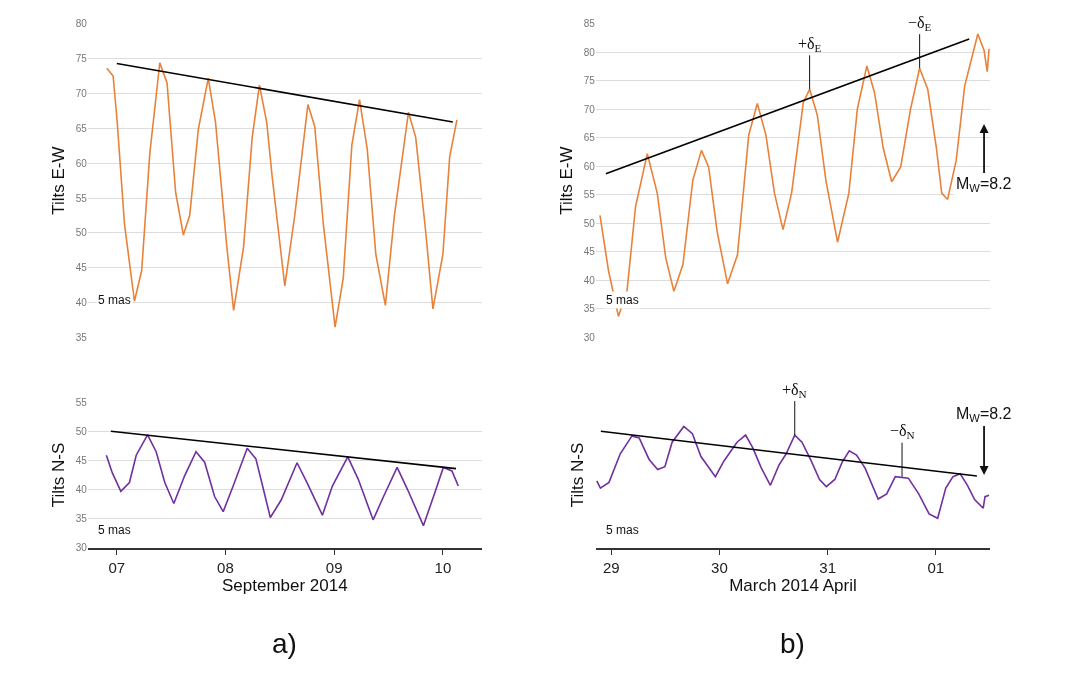  I want to click on annotation: −δ$_{N}$, so click(902, 432).